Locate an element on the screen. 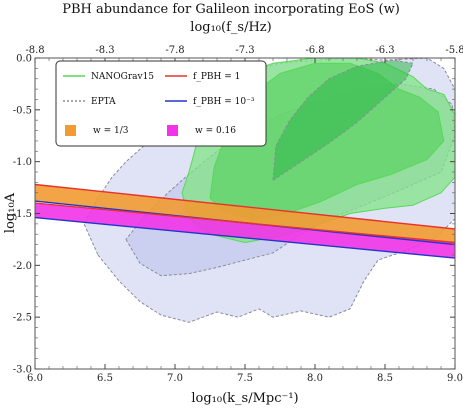 Image resolution: width=463 pixels, height=409 pixels. x-tick-label: 8.0 is located at coordinates (315, 378).